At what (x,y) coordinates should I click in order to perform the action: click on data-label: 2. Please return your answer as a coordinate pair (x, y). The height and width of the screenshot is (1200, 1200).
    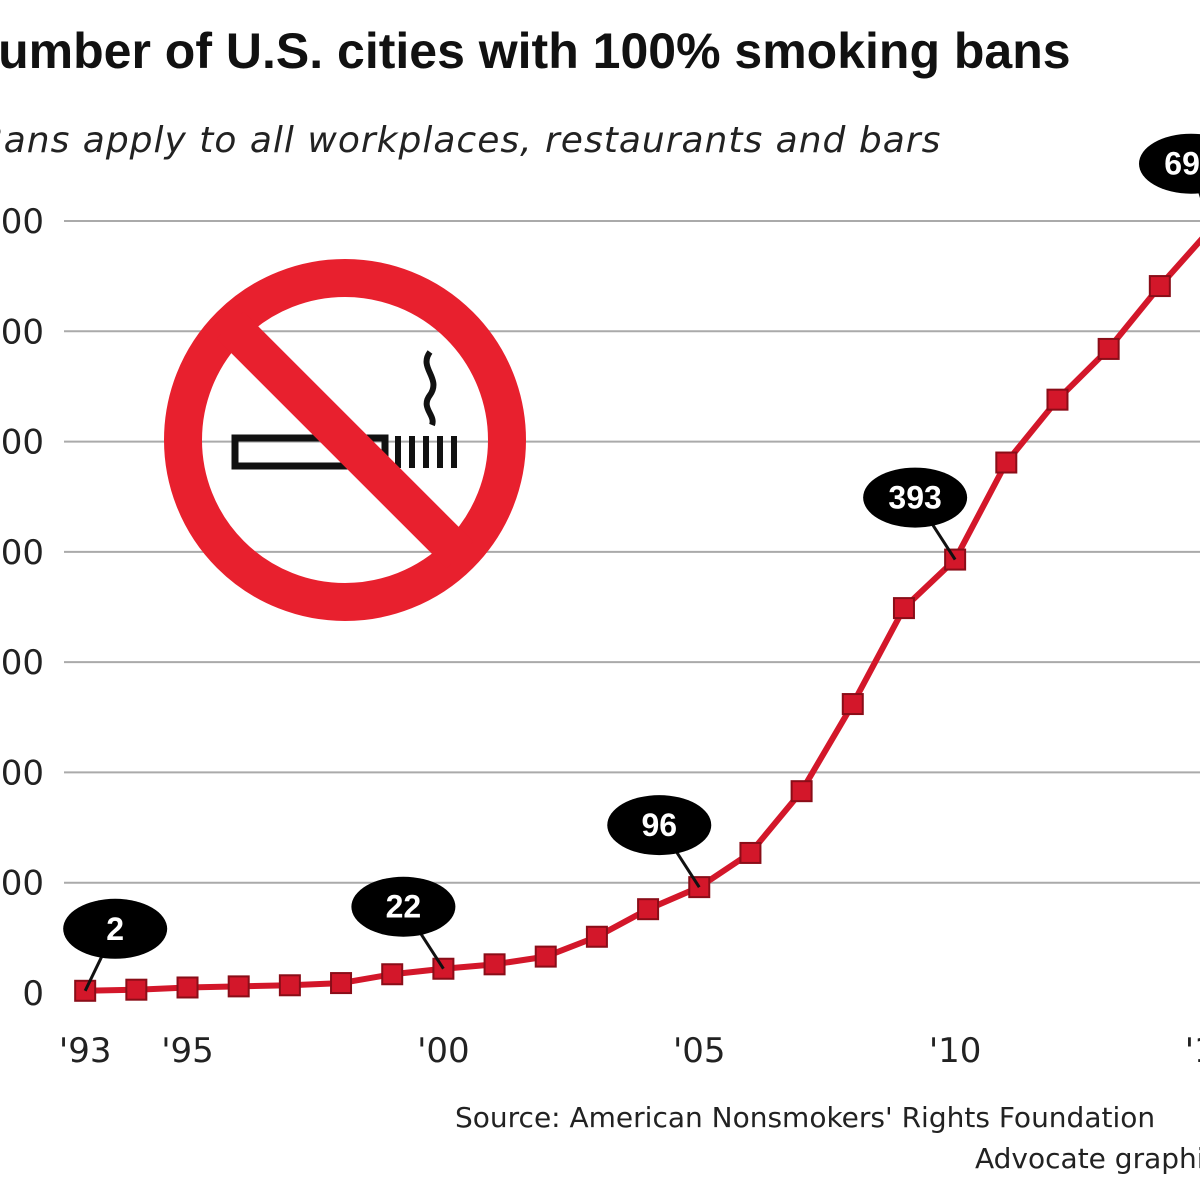
    Looking at the image, I should click on (115, 929).